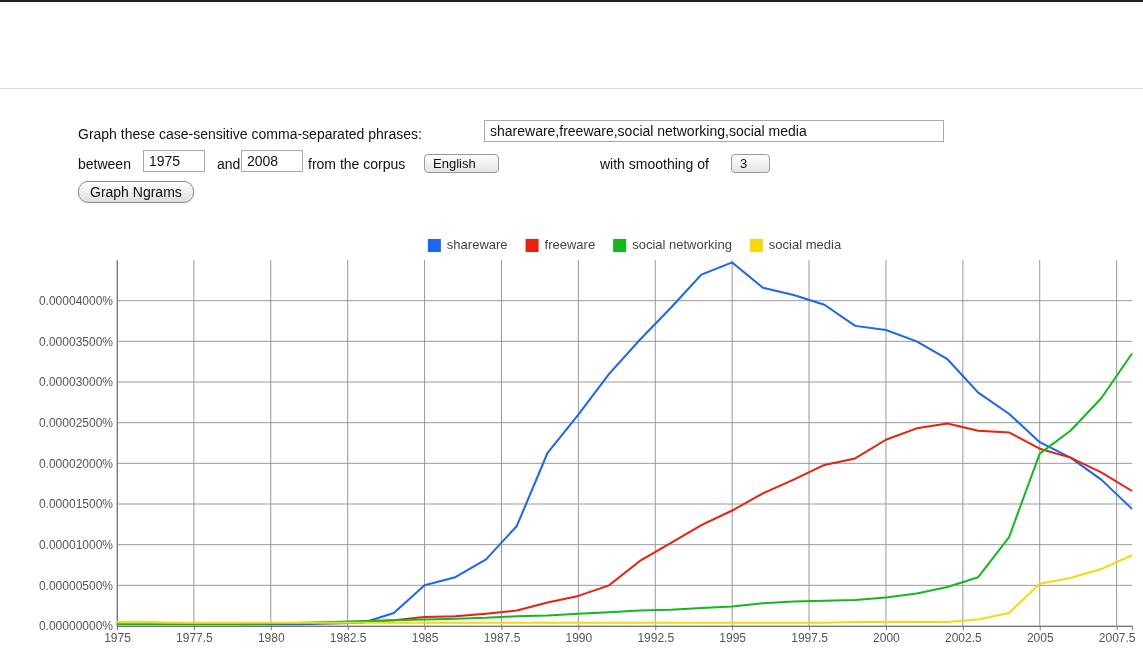  I want to click on text: 3, so click(751, 163).